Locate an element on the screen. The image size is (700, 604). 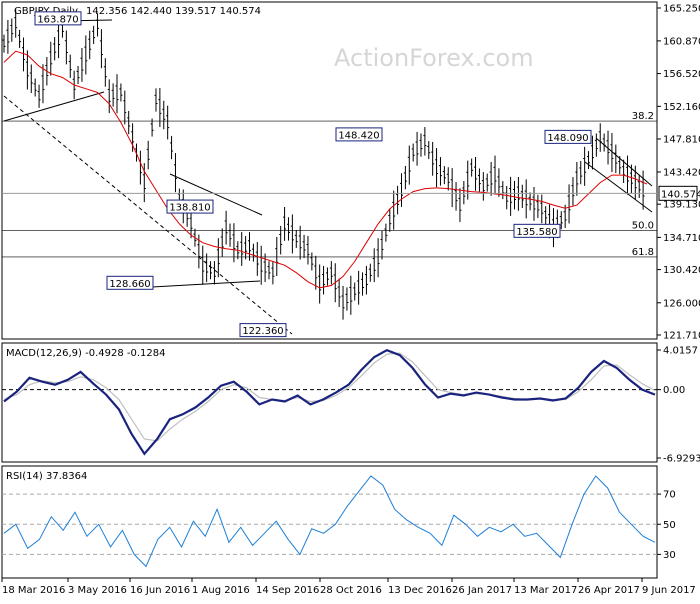
x-tick-label: 18 Mar 2016 is located at coordinates (33, 590).